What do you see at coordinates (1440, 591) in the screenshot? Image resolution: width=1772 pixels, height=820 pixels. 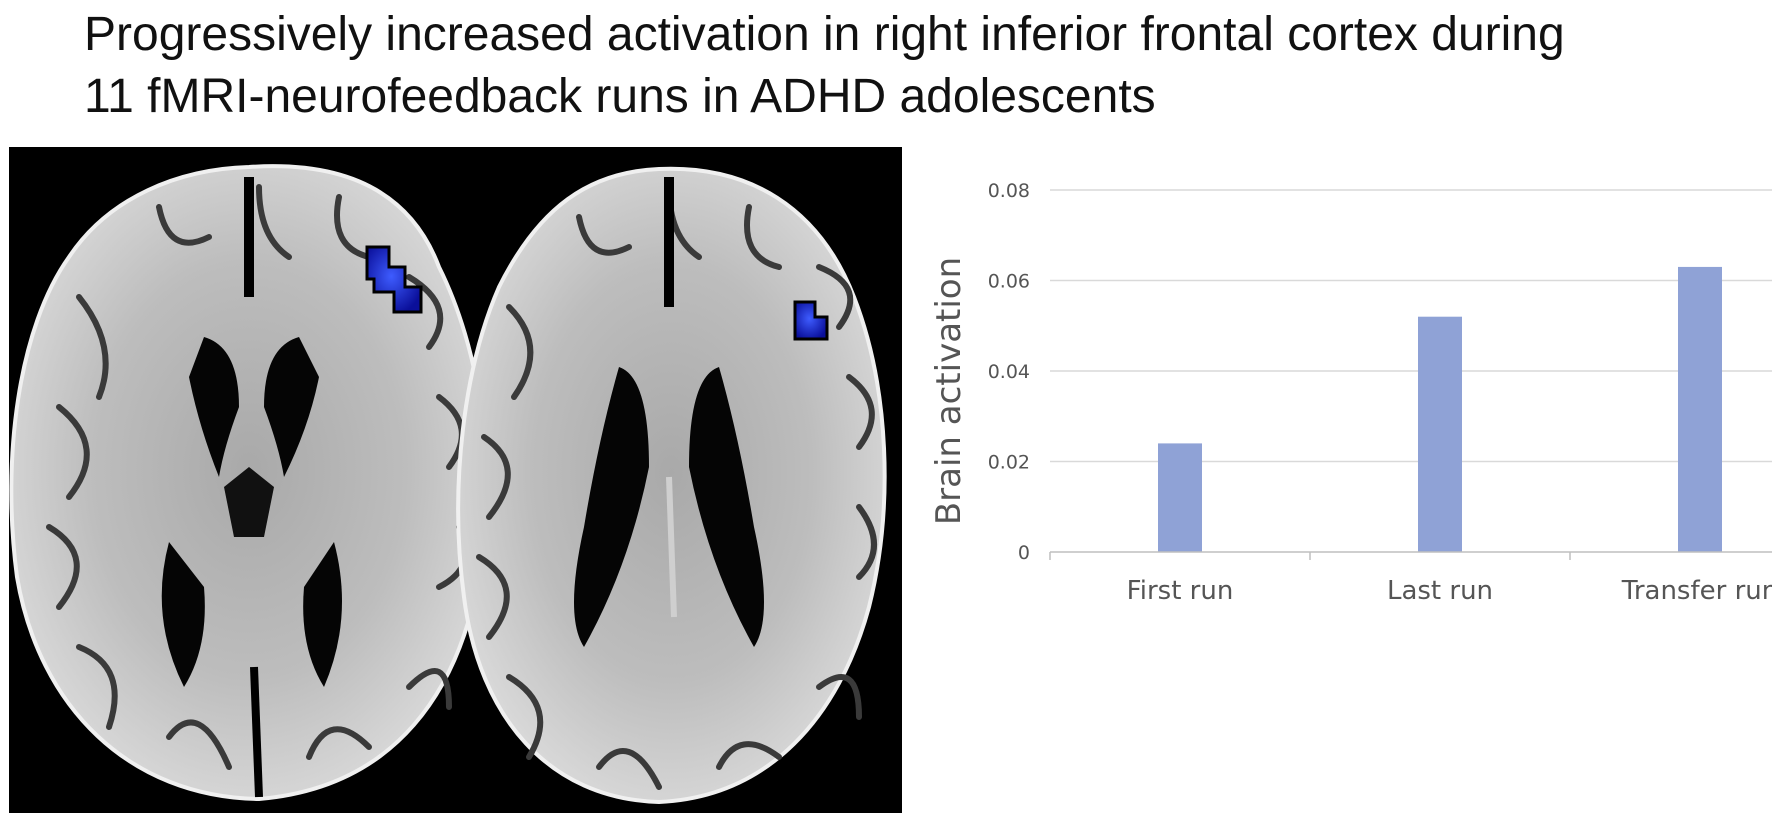 I see `x-category-label: Last run` at bounding box center [1440, 591].